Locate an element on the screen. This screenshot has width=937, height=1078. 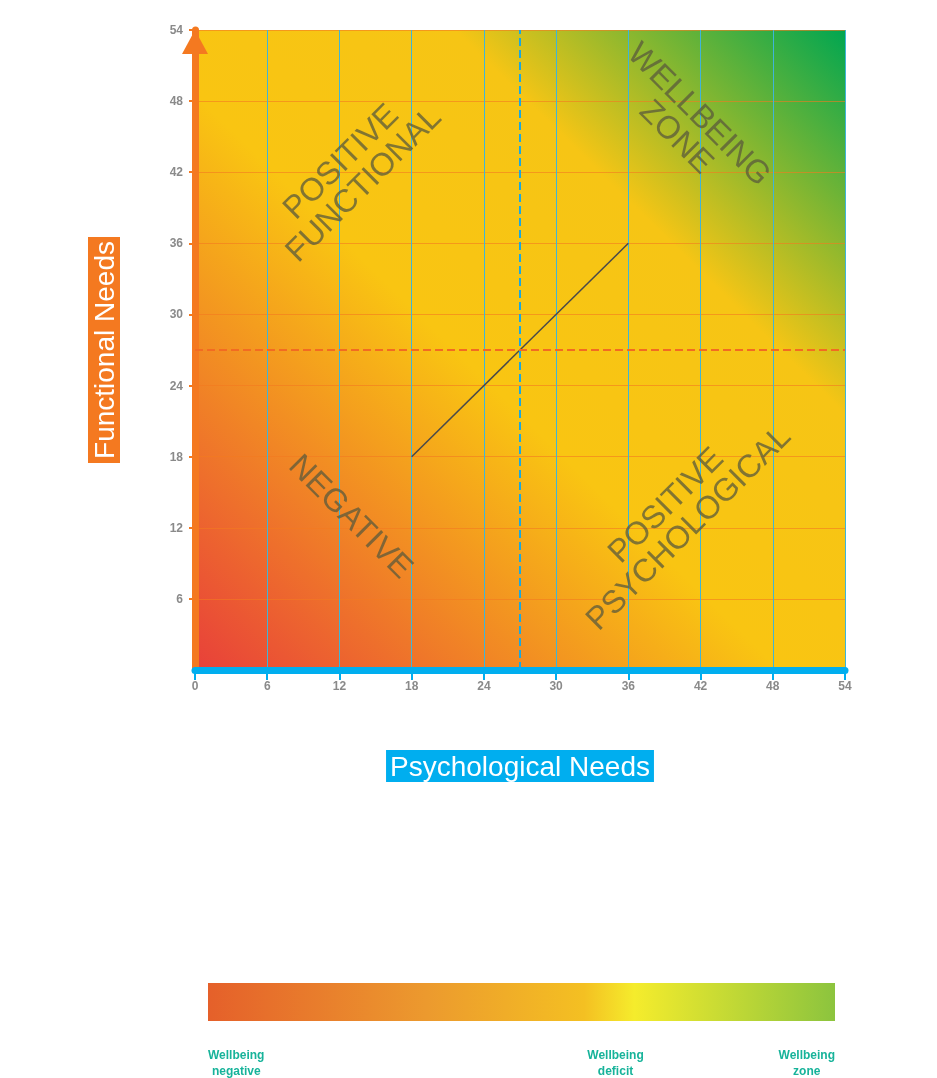
x-tick-label: 36 is located at coordinates (628, 686).